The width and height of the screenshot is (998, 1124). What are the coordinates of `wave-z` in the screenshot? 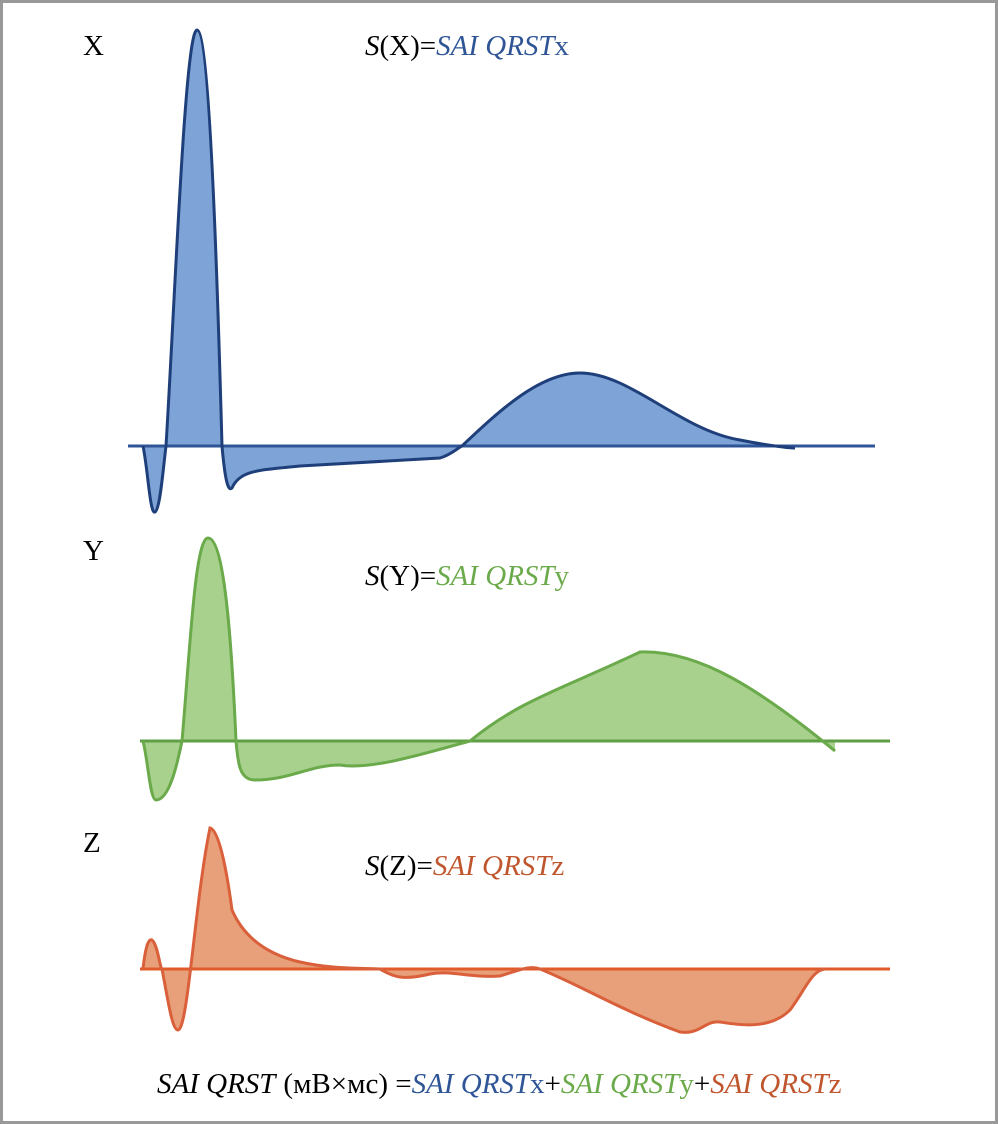 It's located at (483, 930).